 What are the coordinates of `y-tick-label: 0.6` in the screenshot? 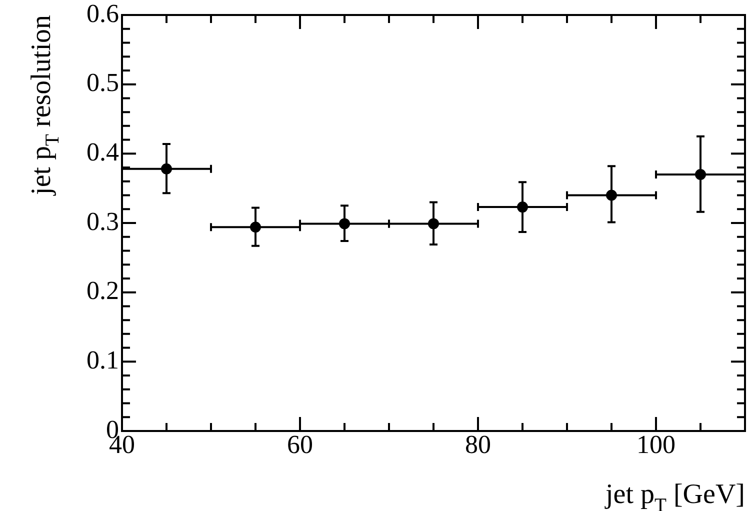 It's located at (102, 14).